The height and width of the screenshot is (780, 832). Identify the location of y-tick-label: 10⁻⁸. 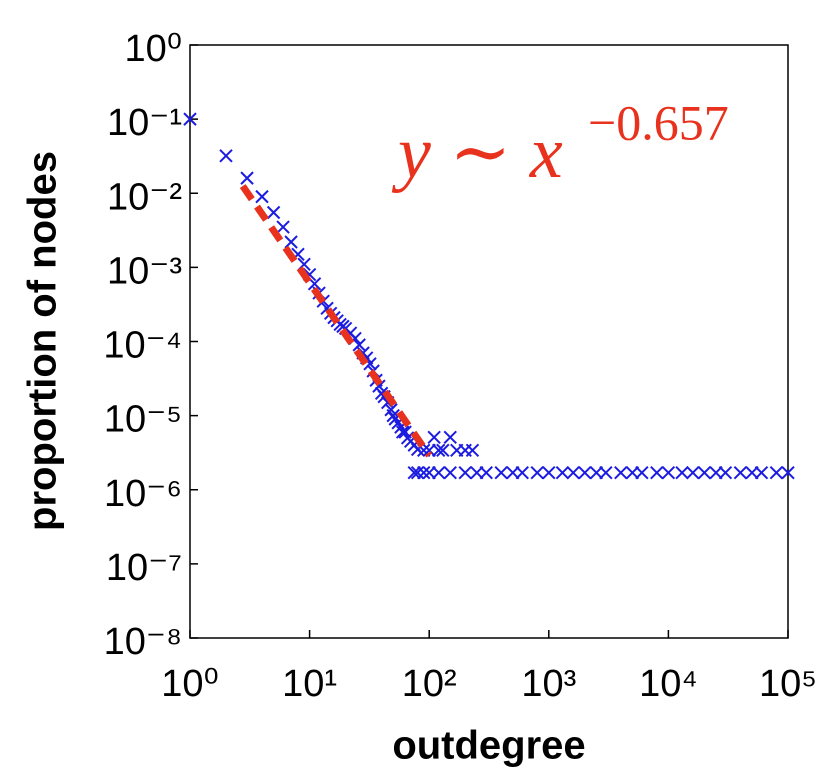
(143, 642).